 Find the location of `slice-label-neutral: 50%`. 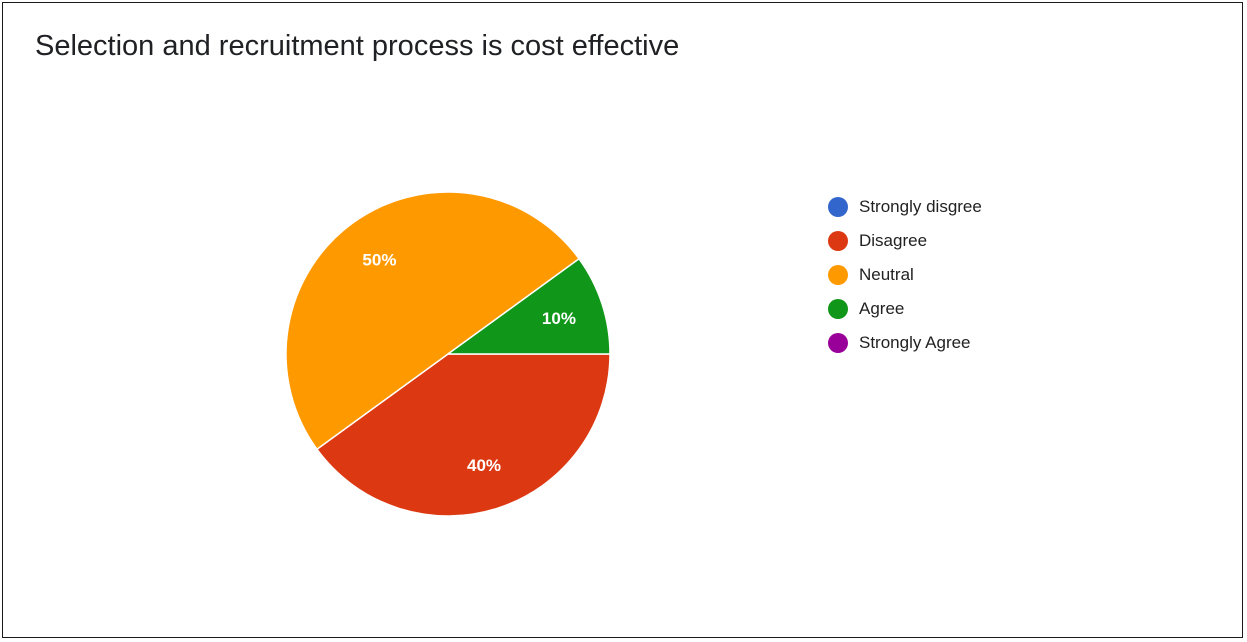

slice-label-neutral: 50% is located at coordinates (379, 260).